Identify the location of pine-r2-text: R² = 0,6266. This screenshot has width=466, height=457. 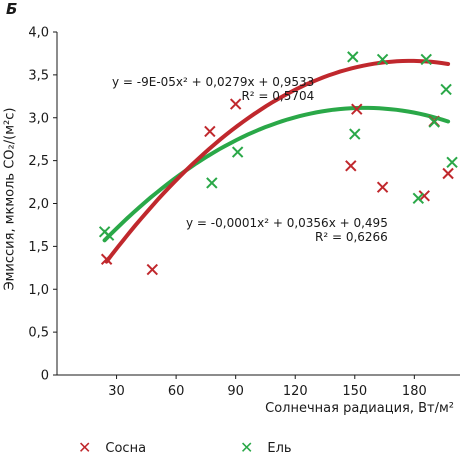
(351, 237).